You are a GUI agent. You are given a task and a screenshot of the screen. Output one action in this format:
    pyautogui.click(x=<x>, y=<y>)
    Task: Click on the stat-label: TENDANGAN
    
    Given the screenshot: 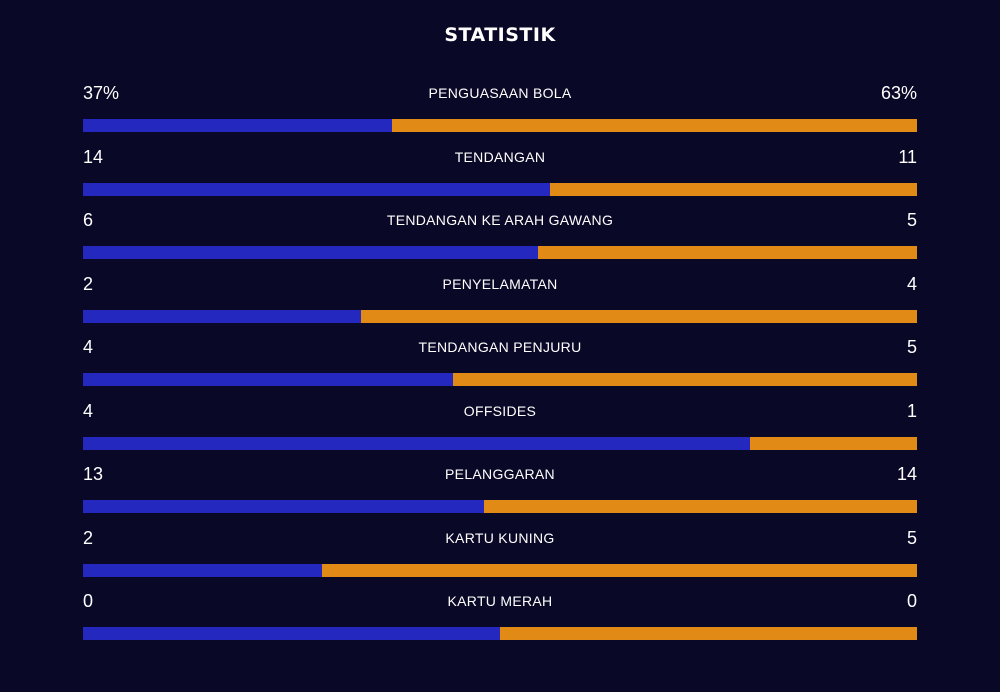 What is the action you would take?
    pyautogui.click(x=500, y=156)
    